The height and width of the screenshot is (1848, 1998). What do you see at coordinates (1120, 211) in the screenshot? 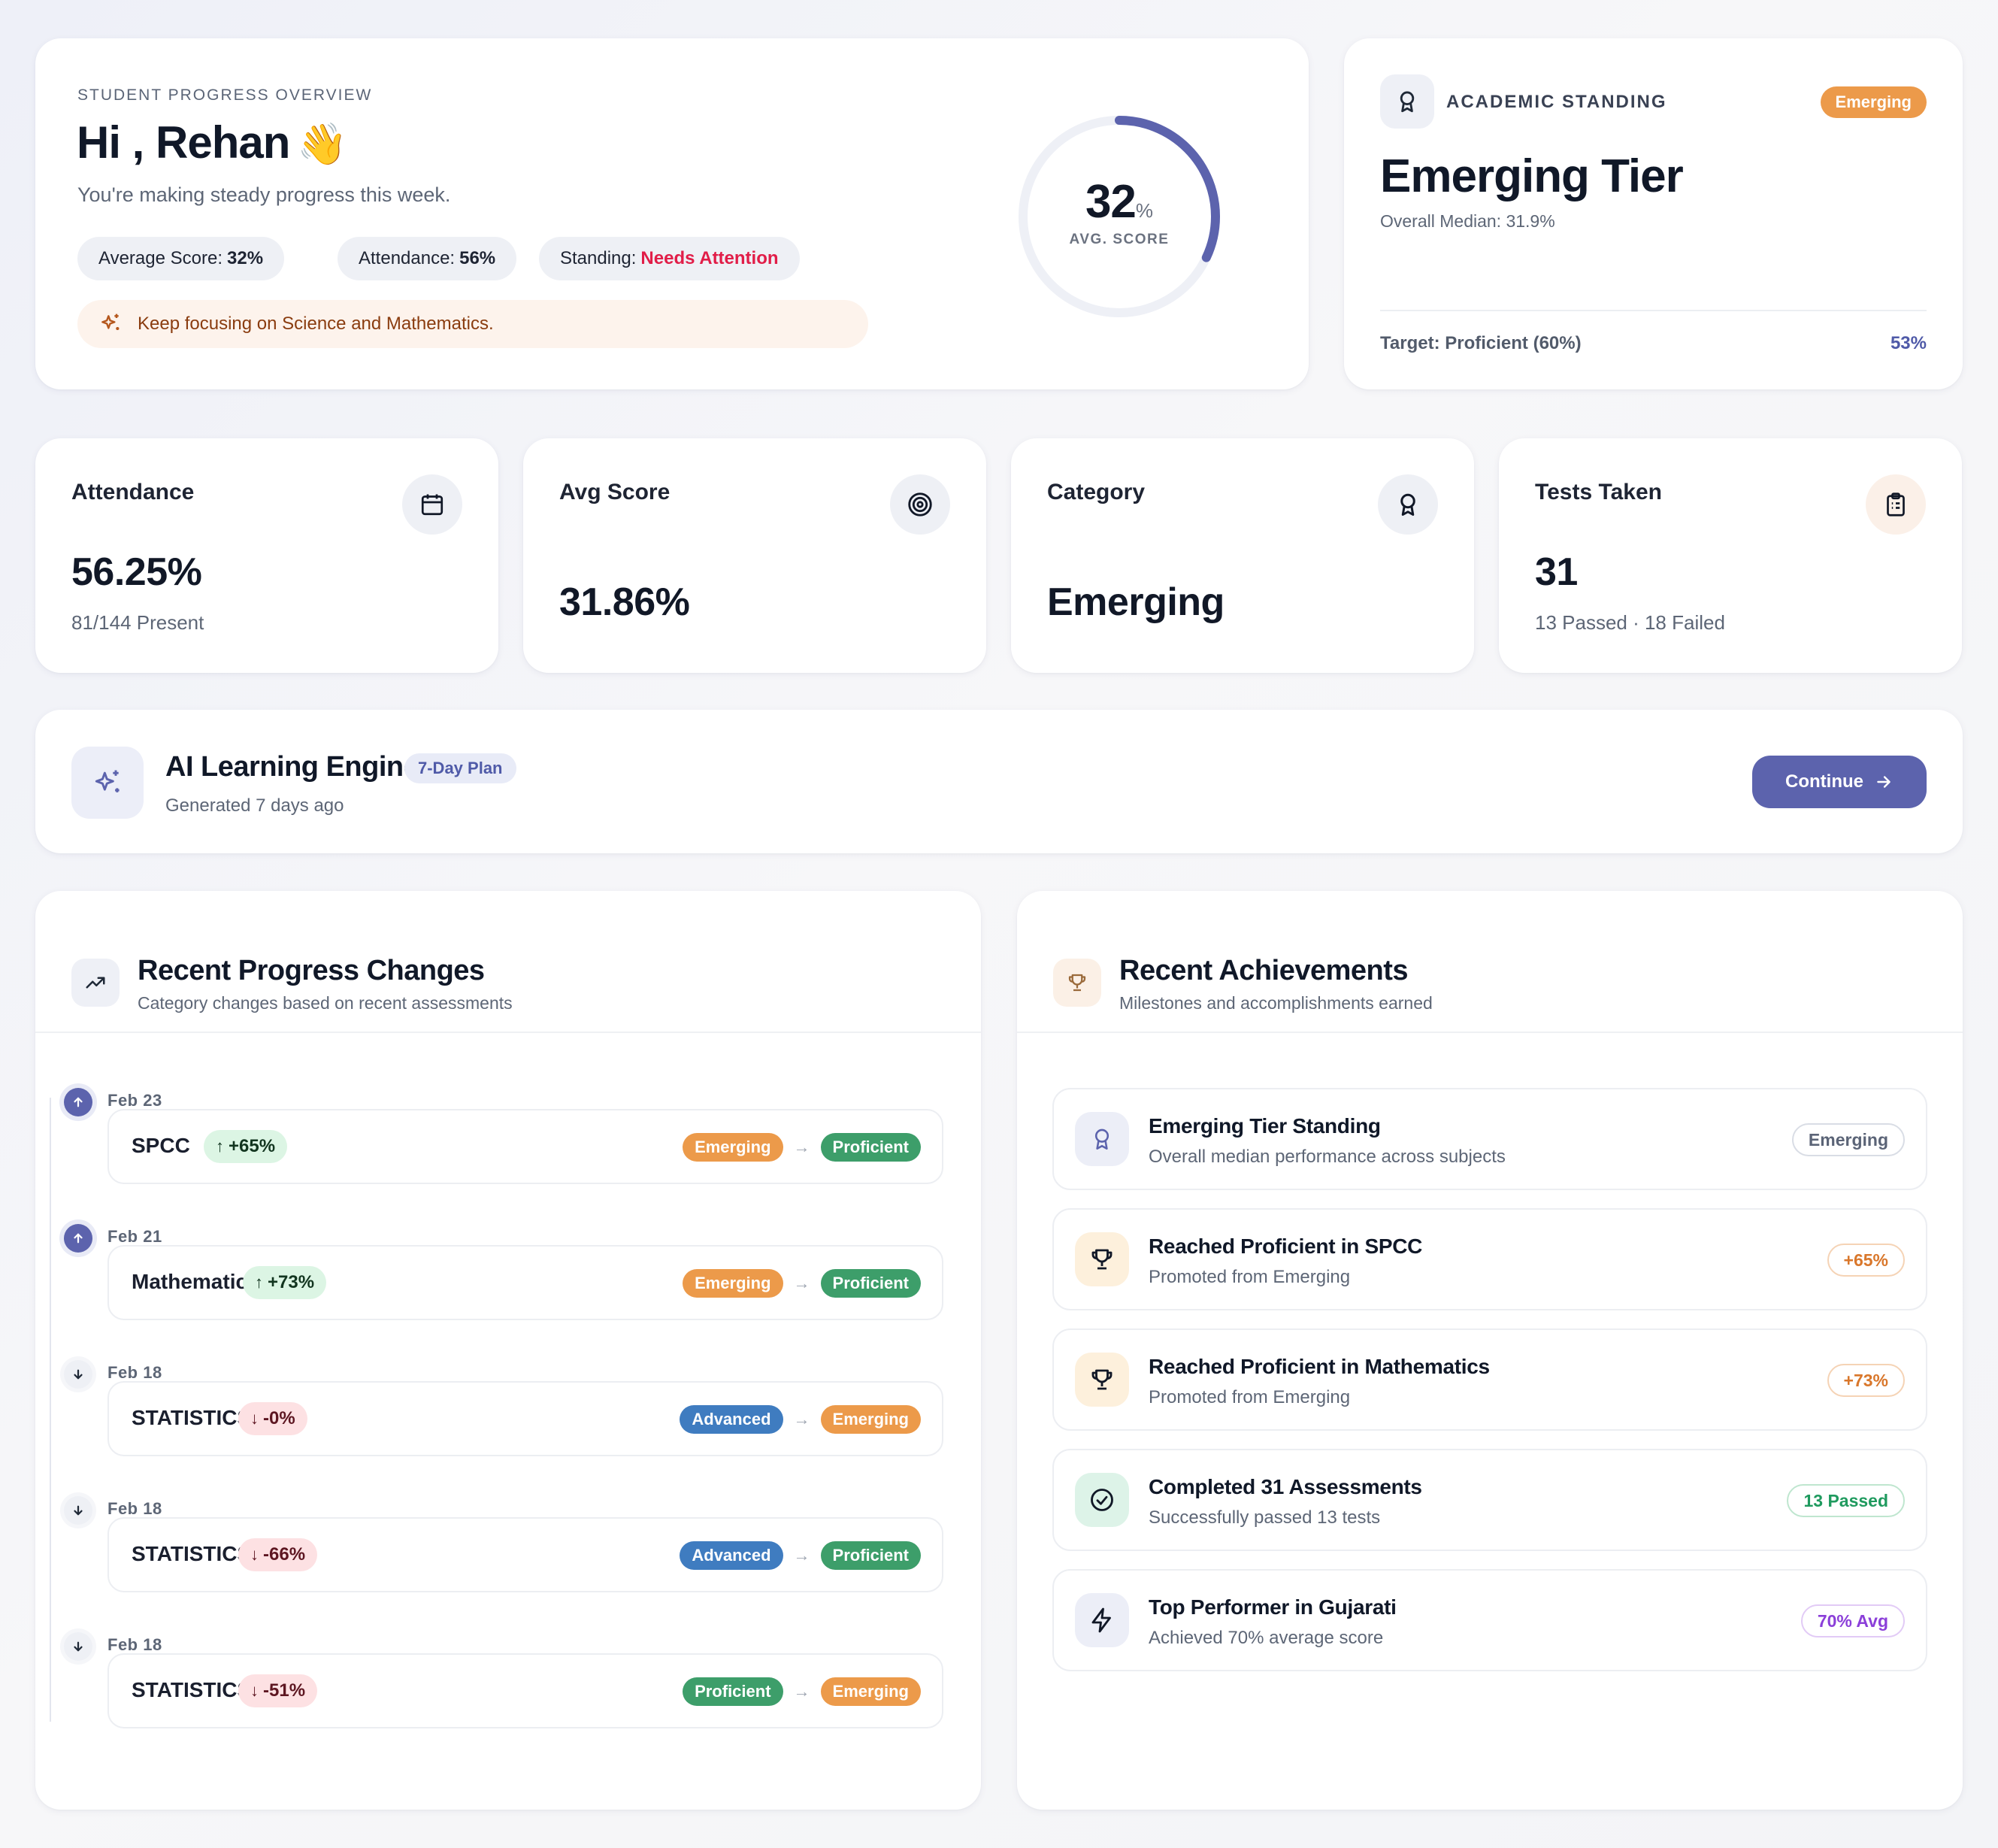
I see `avg-score-value: 32% AVG. SCORE` at bounding box center [1120, 211].